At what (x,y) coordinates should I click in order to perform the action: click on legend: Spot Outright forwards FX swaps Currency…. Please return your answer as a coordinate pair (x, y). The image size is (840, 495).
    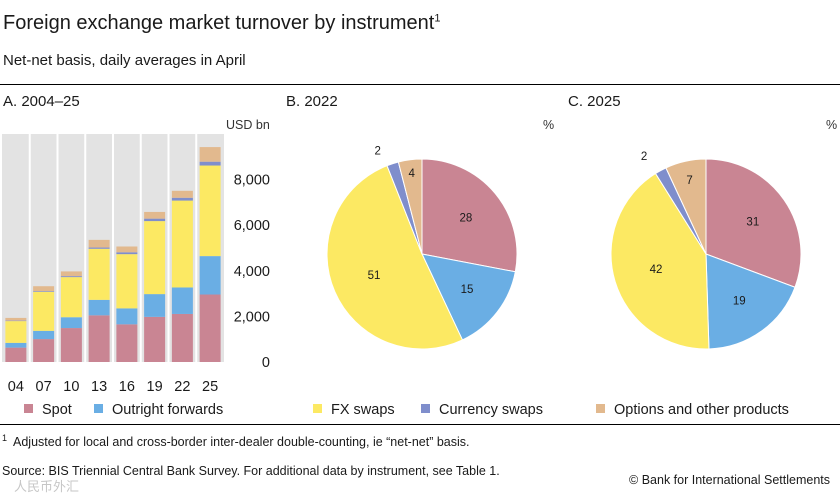
    Looking at the image, I should click on (420, 412).